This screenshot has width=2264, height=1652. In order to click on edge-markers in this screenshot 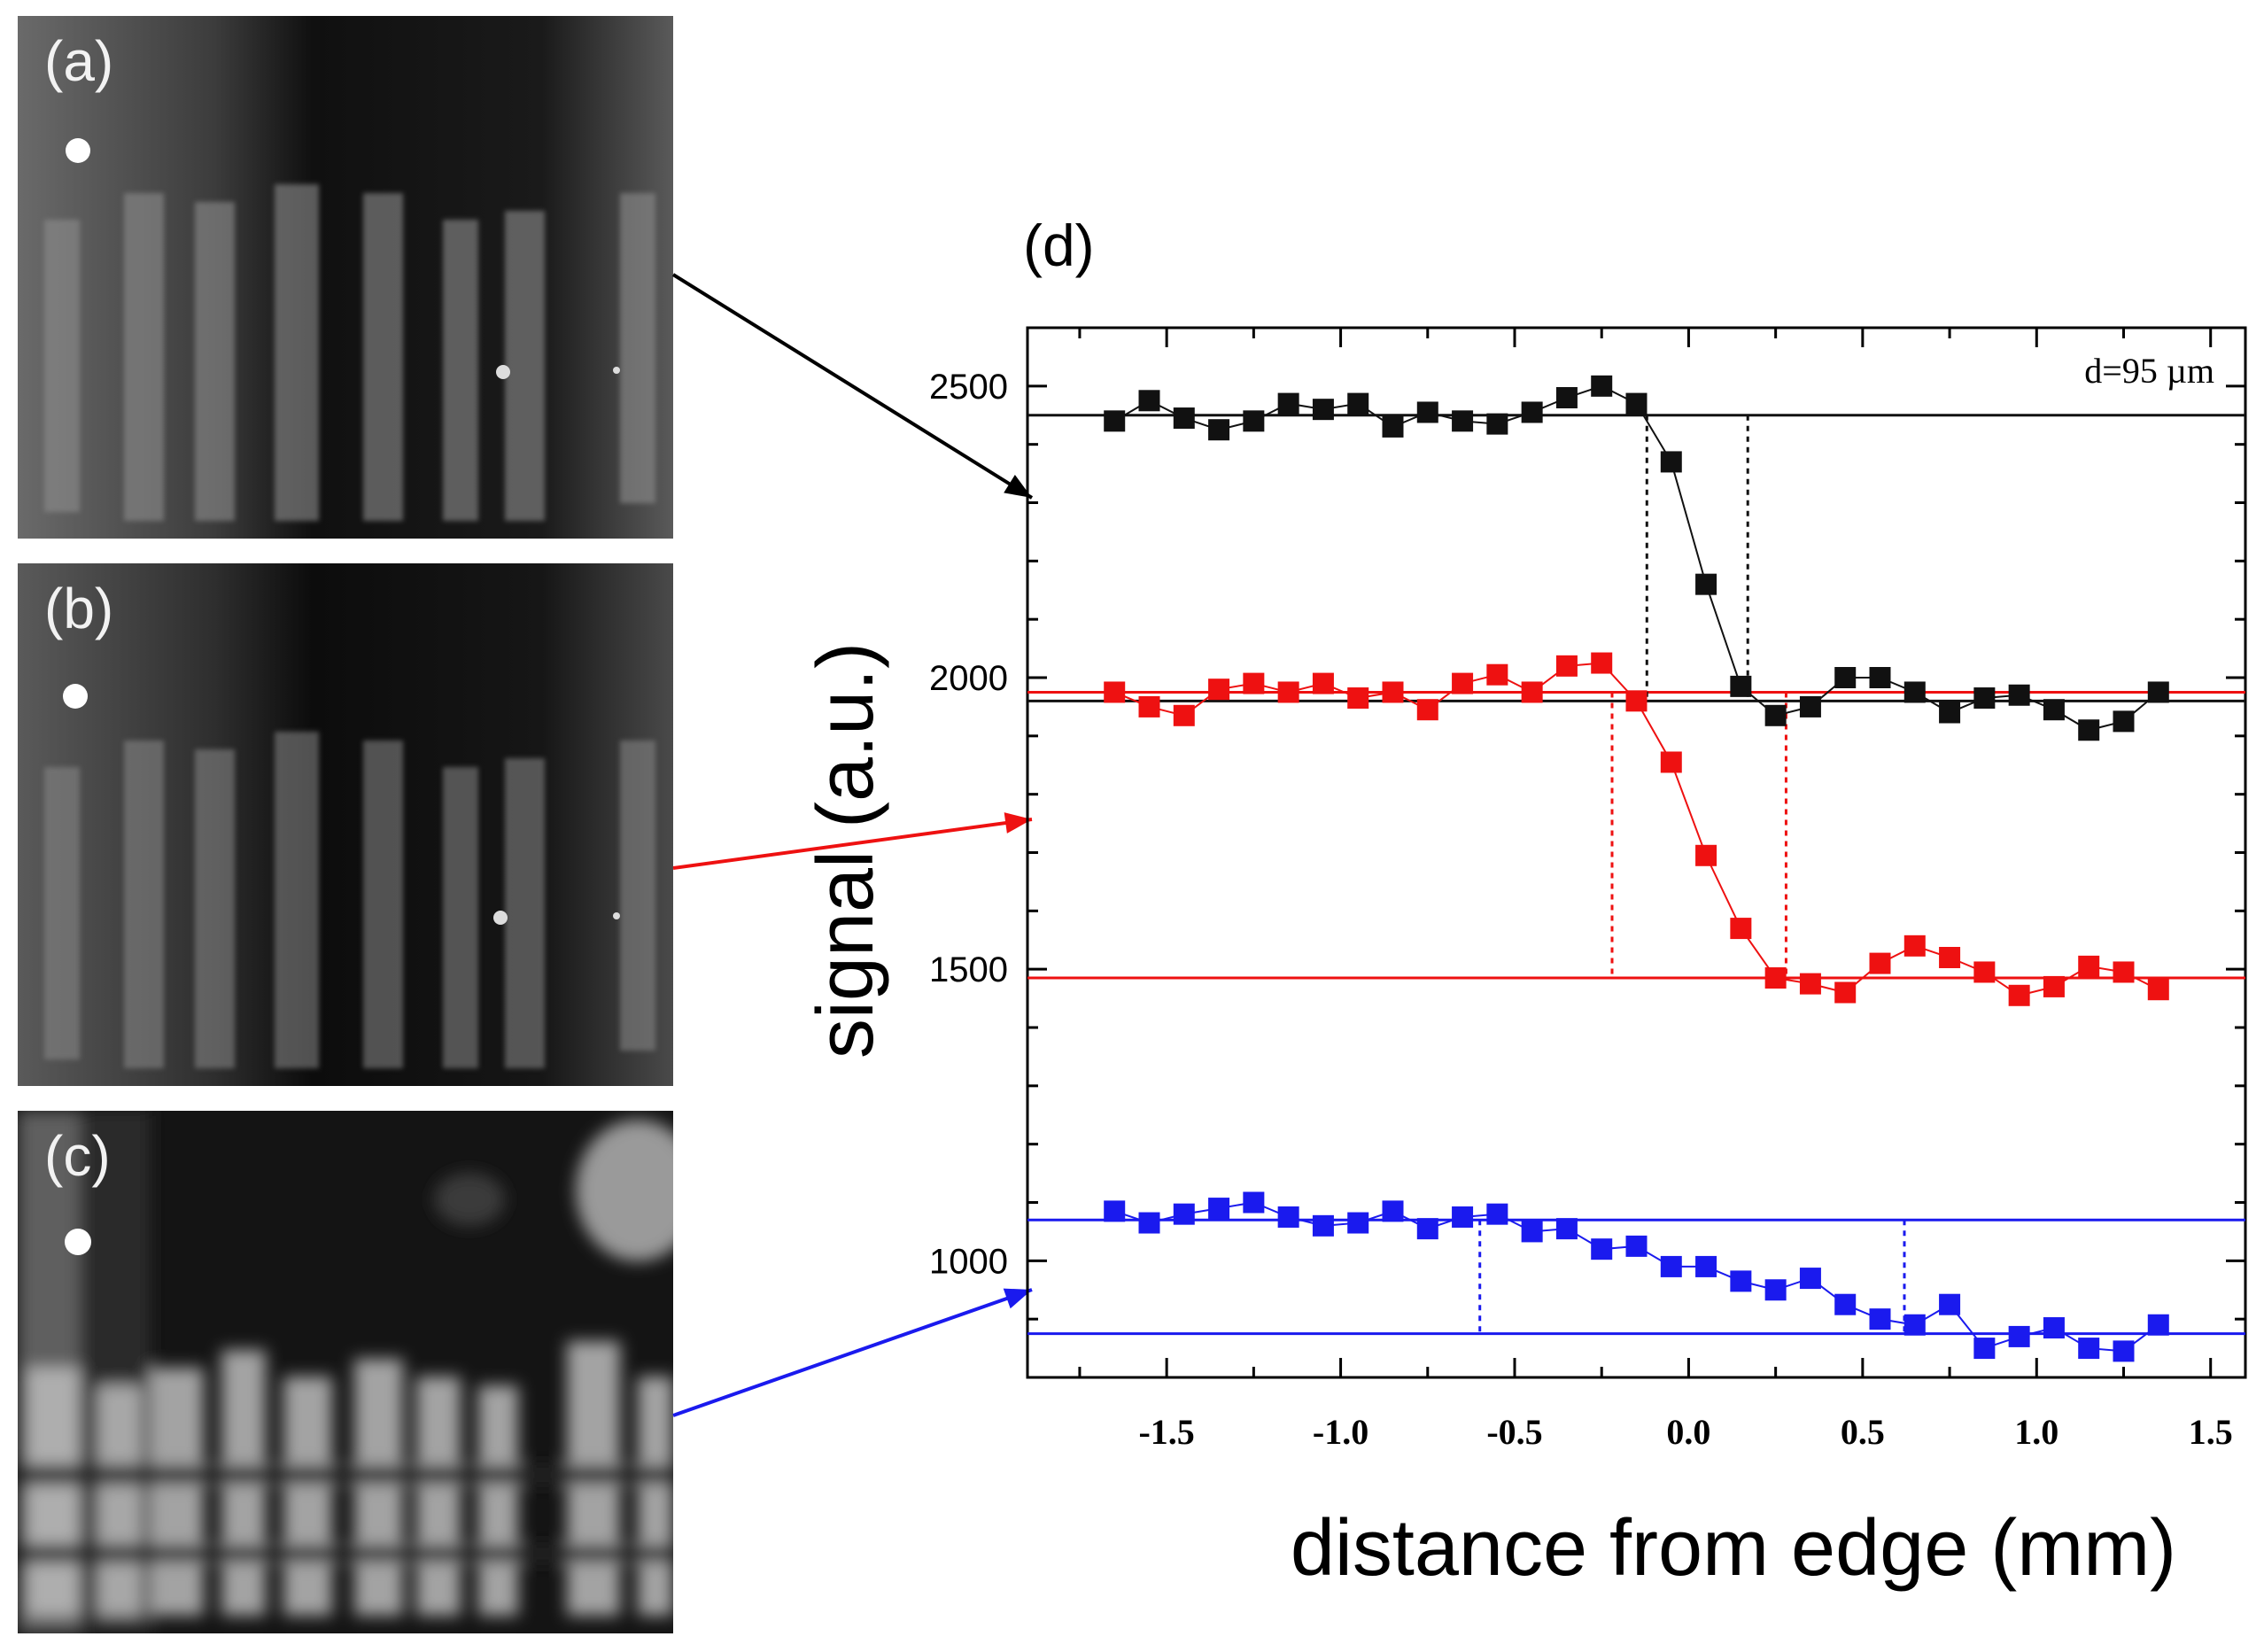, I will do `click(1692, 874)`.